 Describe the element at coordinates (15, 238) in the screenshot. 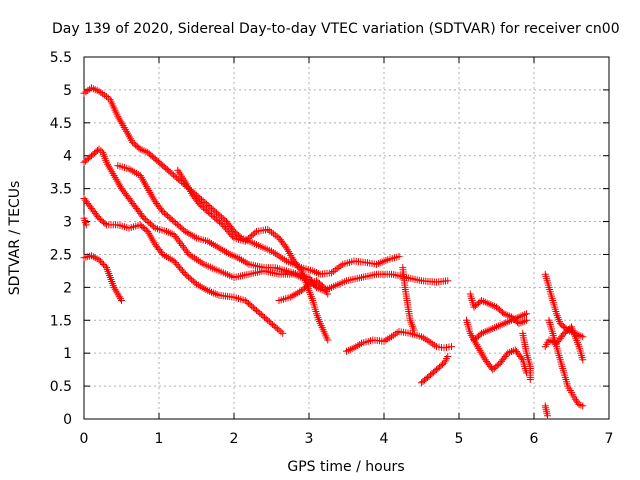

I see `y-axis-title: SDTVAR / TECUs` at that location.